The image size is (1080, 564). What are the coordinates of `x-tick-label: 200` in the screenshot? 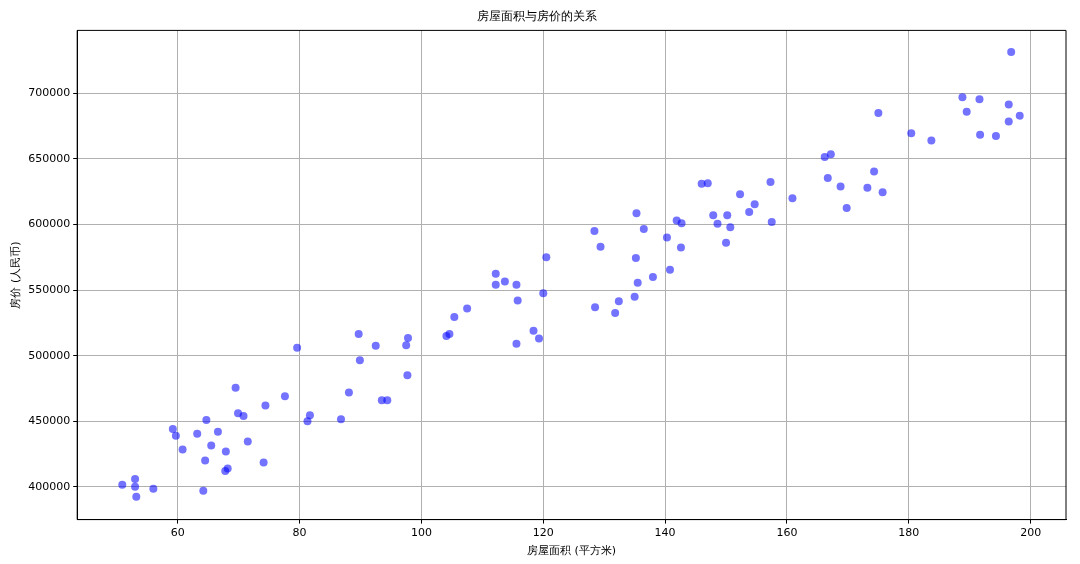 It's located at (1031, 533).